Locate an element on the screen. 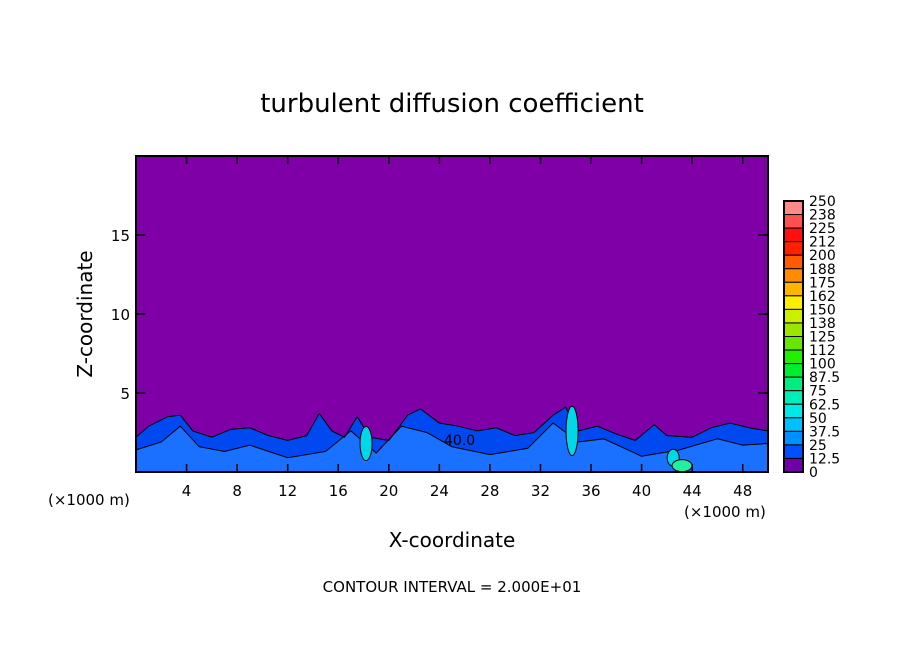 This screenshot has width=904, height=658. colorbar-label: 200 is located at coordinates (822, 256).